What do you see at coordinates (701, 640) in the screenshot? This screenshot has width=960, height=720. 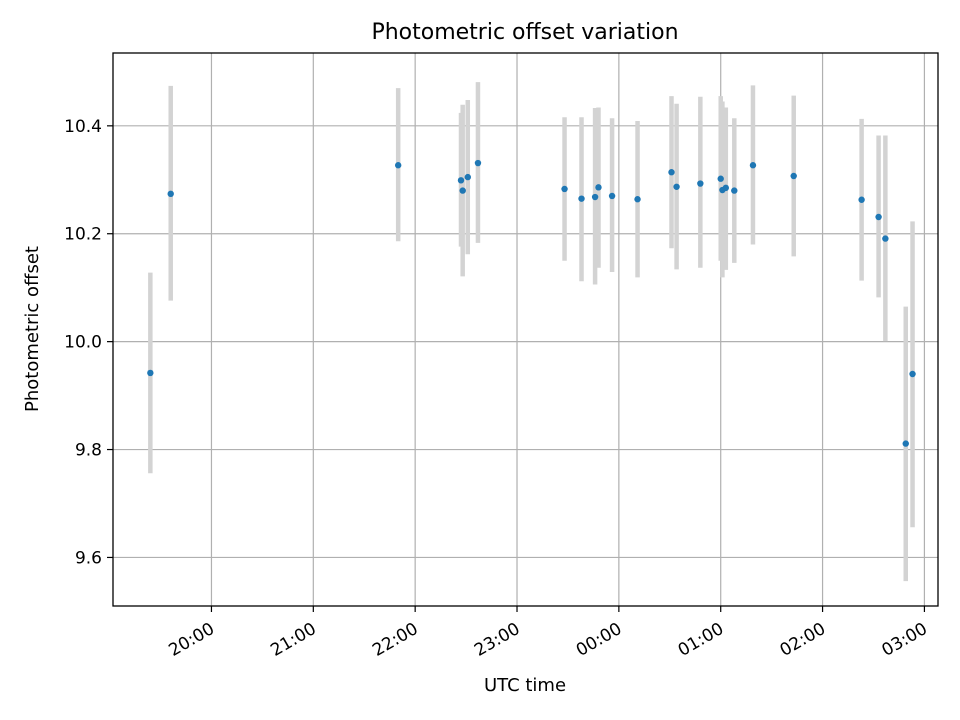 I see `x-tick-label: 01:00` at bounding box center [701, 640].